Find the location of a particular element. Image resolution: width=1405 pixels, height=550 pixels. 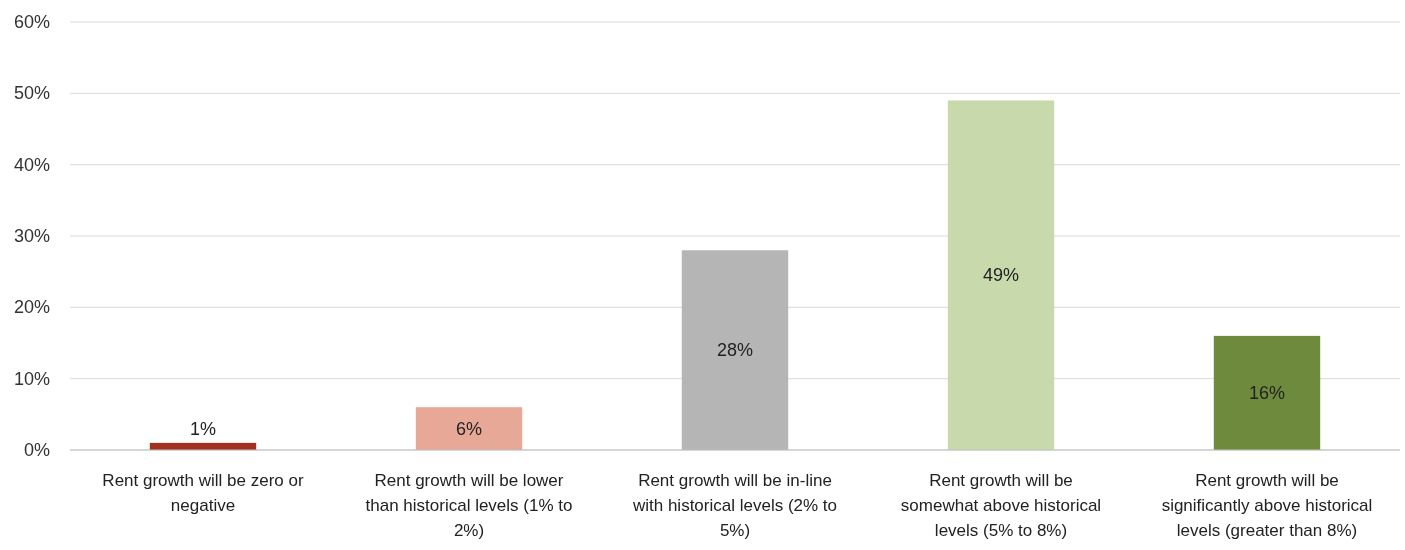

y-tick-label: 40% is located at coordinates (31, 164).